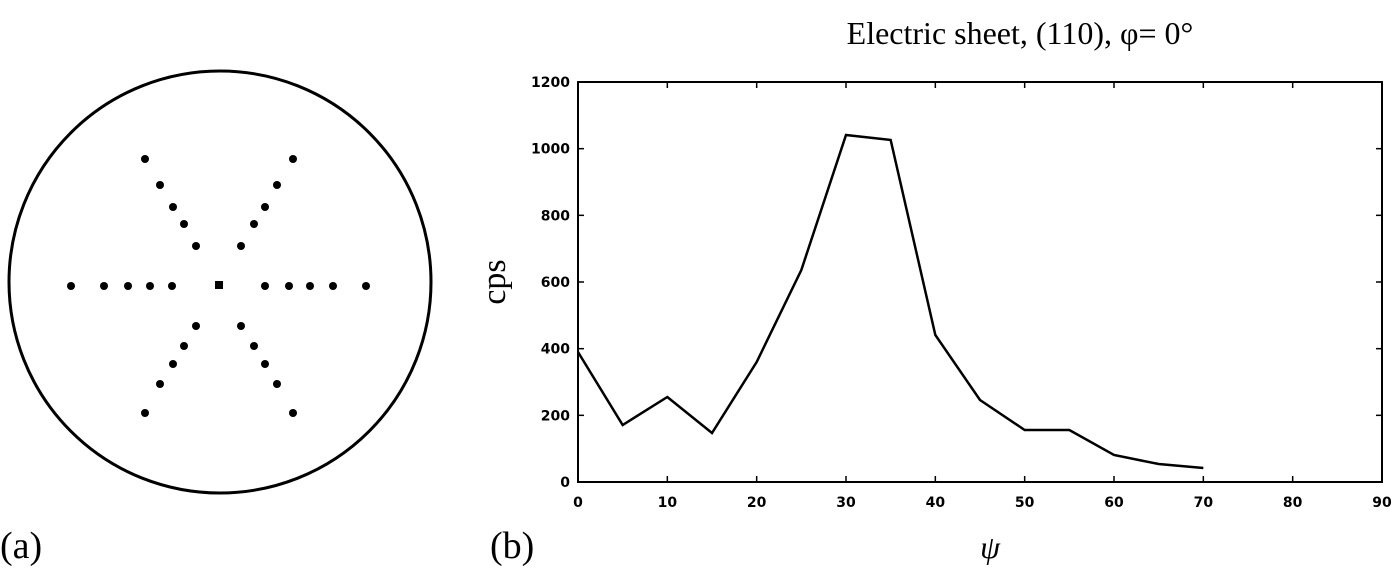 The height and width of the screenshot is (569, 1400). Describe the element at coordinates (555, 350) in the screenshot. I see `y-tick-label: 400` at that location.